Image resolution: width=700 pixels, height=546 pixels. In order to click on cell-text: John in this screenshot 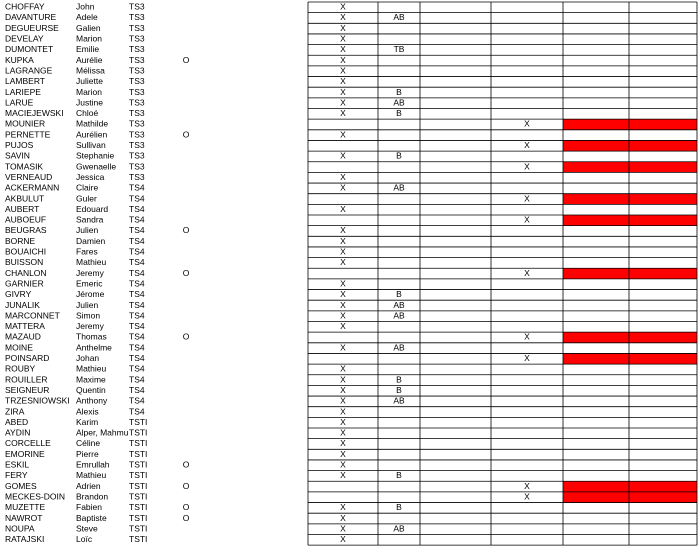, I will do `click(85, 7)`.